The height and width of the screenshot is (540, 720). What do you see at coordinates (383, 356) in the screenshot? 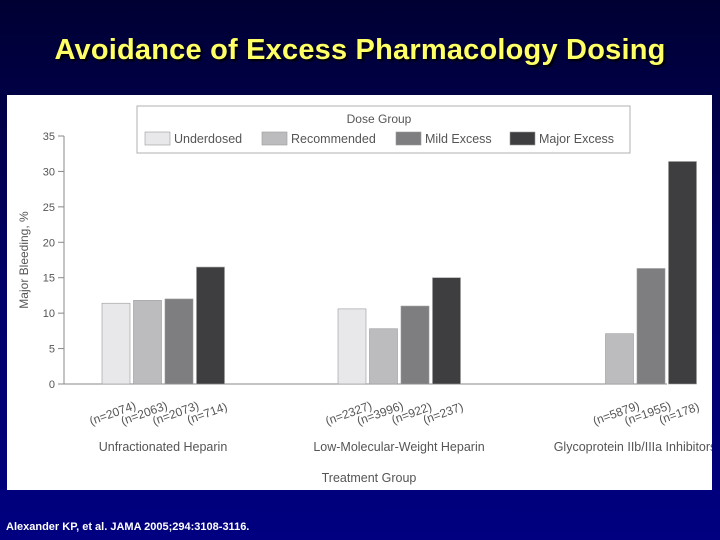
I see `bar-recommended-low-molecular-weight-heparin` at bounding box center [383, 356].